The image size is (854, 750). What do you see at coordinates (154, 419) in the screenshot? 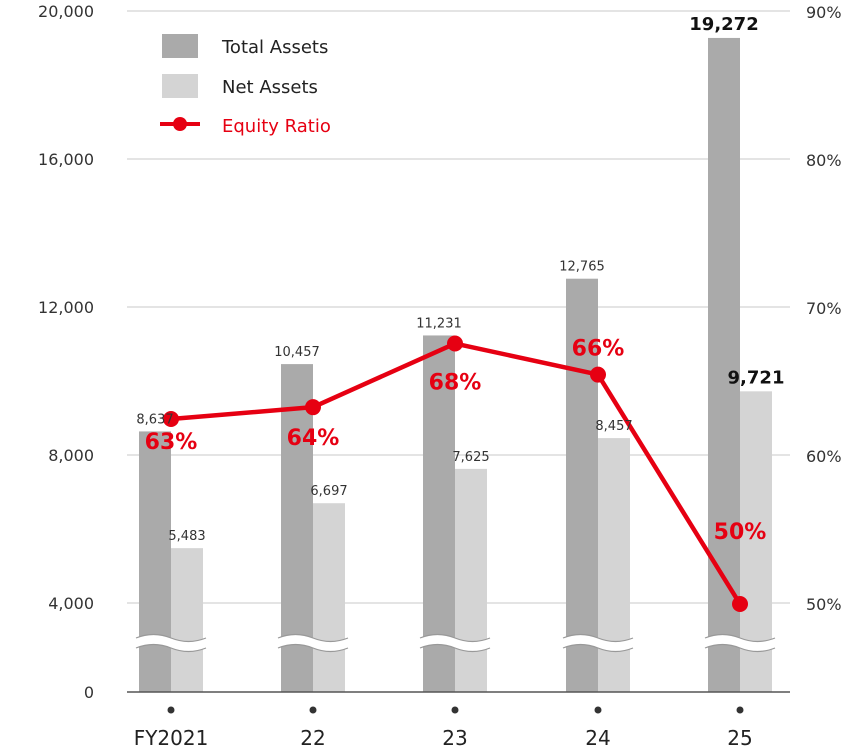
I see `label-total-assets-fy2021: 8,637` at bounding box center [154, 419].